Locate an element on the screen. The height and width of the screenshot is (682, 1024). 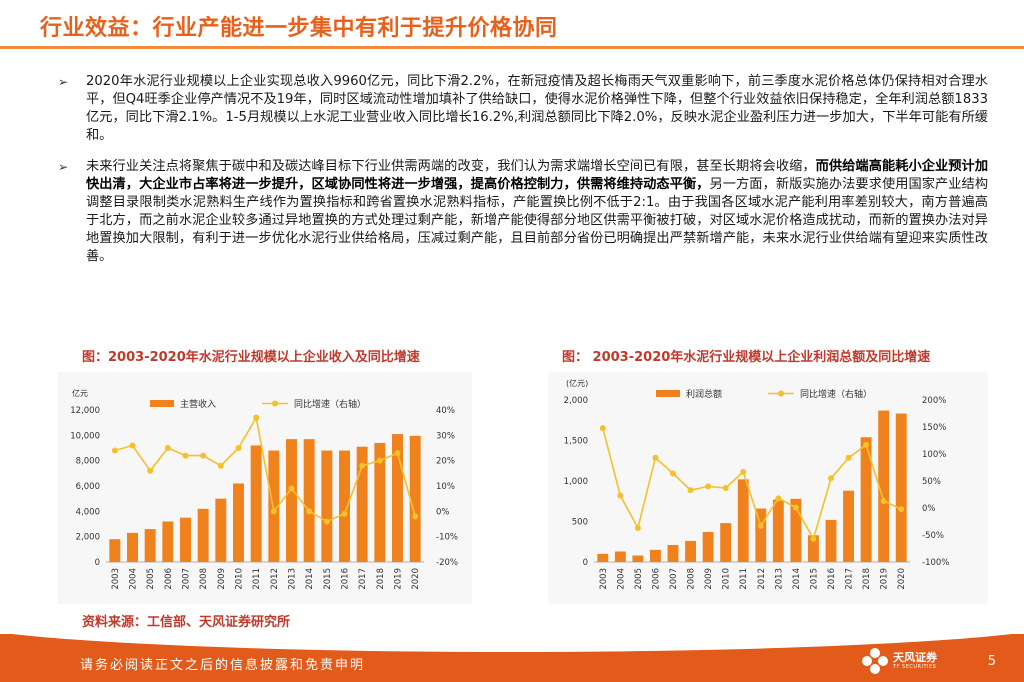
x-tick-label: 2012 is located at coordinates (275, 579).